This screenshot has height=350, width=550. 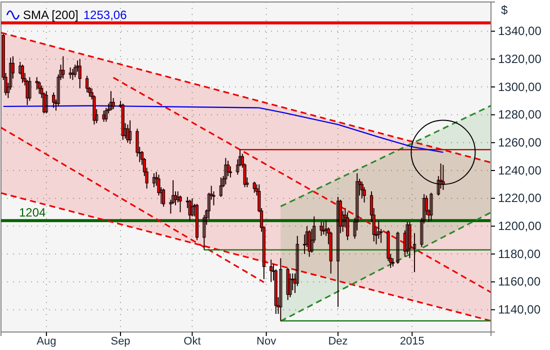 I want to click on x-tick-label: 2015, so click(x=412, y=342).